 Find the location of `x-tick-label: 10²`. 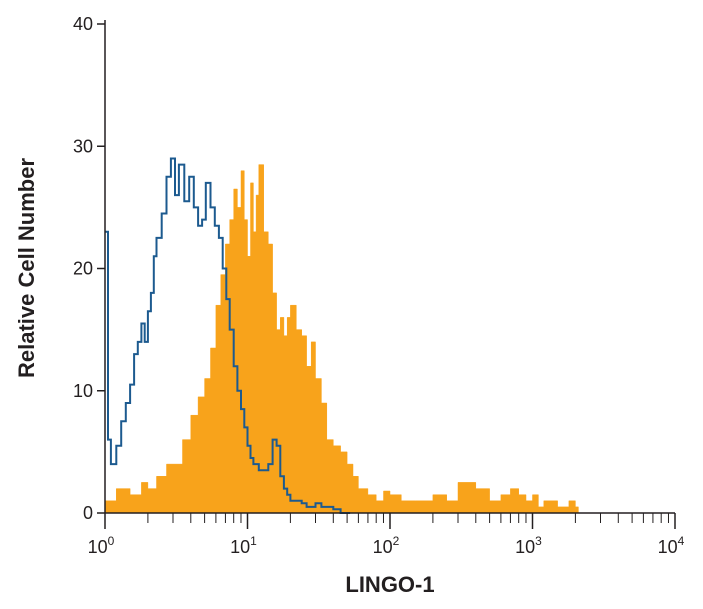

x-tick-label: 10² is located at coordinates (386, 545).